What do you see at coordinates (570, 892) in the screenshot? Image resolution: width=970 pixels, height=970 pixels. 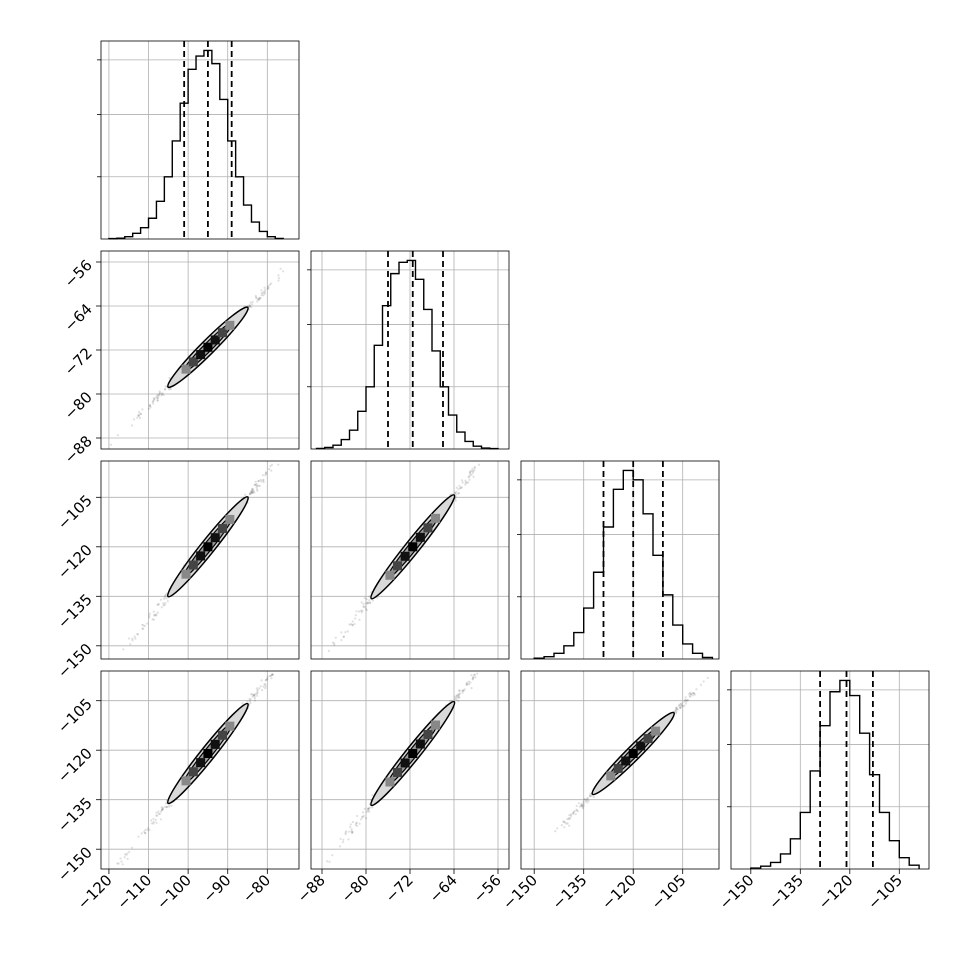 I see `x-tick-label: −135` at bounding box center [570, 892].